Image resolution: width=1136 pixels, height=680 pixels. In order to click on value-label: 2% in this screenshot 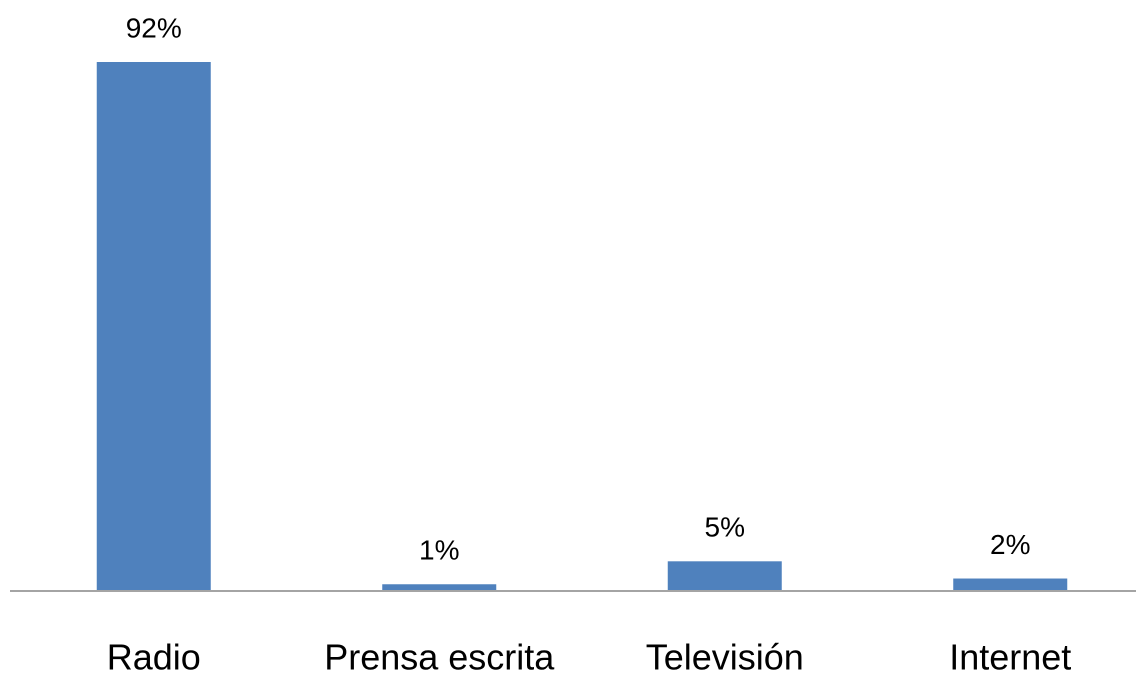, I will do `click(1010, 544)`.